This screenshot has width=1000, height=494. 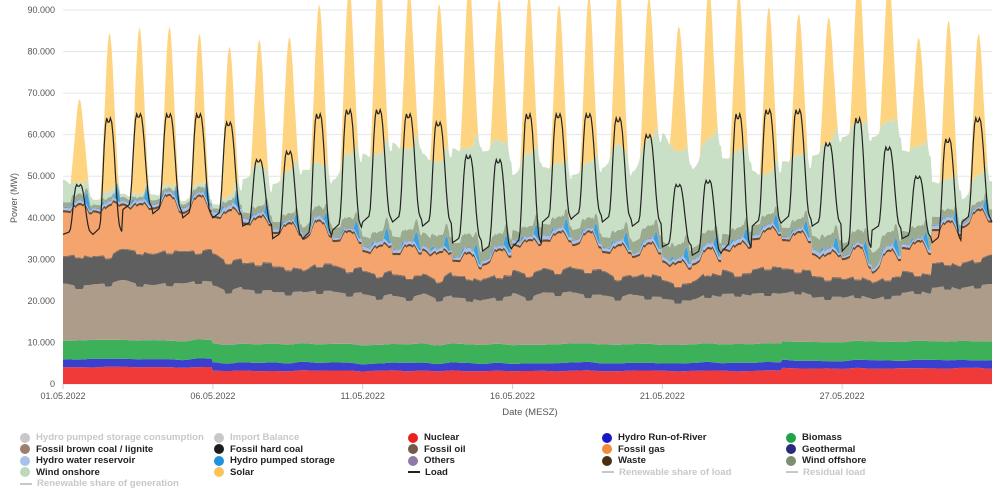 What do you see at coordinates (883, 450) in the screenshot?
I see `legend-item-geothermal: Geothermal` at bounding box center [883, 450].